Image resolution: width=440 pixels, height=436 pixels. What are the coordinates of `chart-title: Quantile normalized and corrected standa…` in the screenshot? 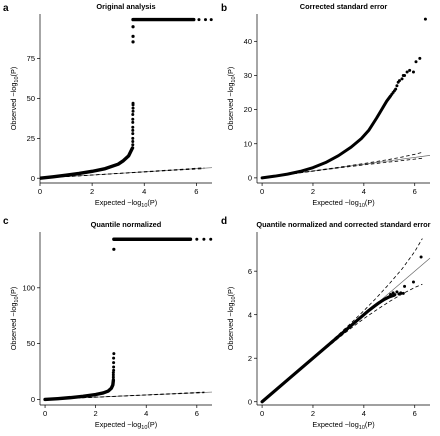 It's located at (343, 224).